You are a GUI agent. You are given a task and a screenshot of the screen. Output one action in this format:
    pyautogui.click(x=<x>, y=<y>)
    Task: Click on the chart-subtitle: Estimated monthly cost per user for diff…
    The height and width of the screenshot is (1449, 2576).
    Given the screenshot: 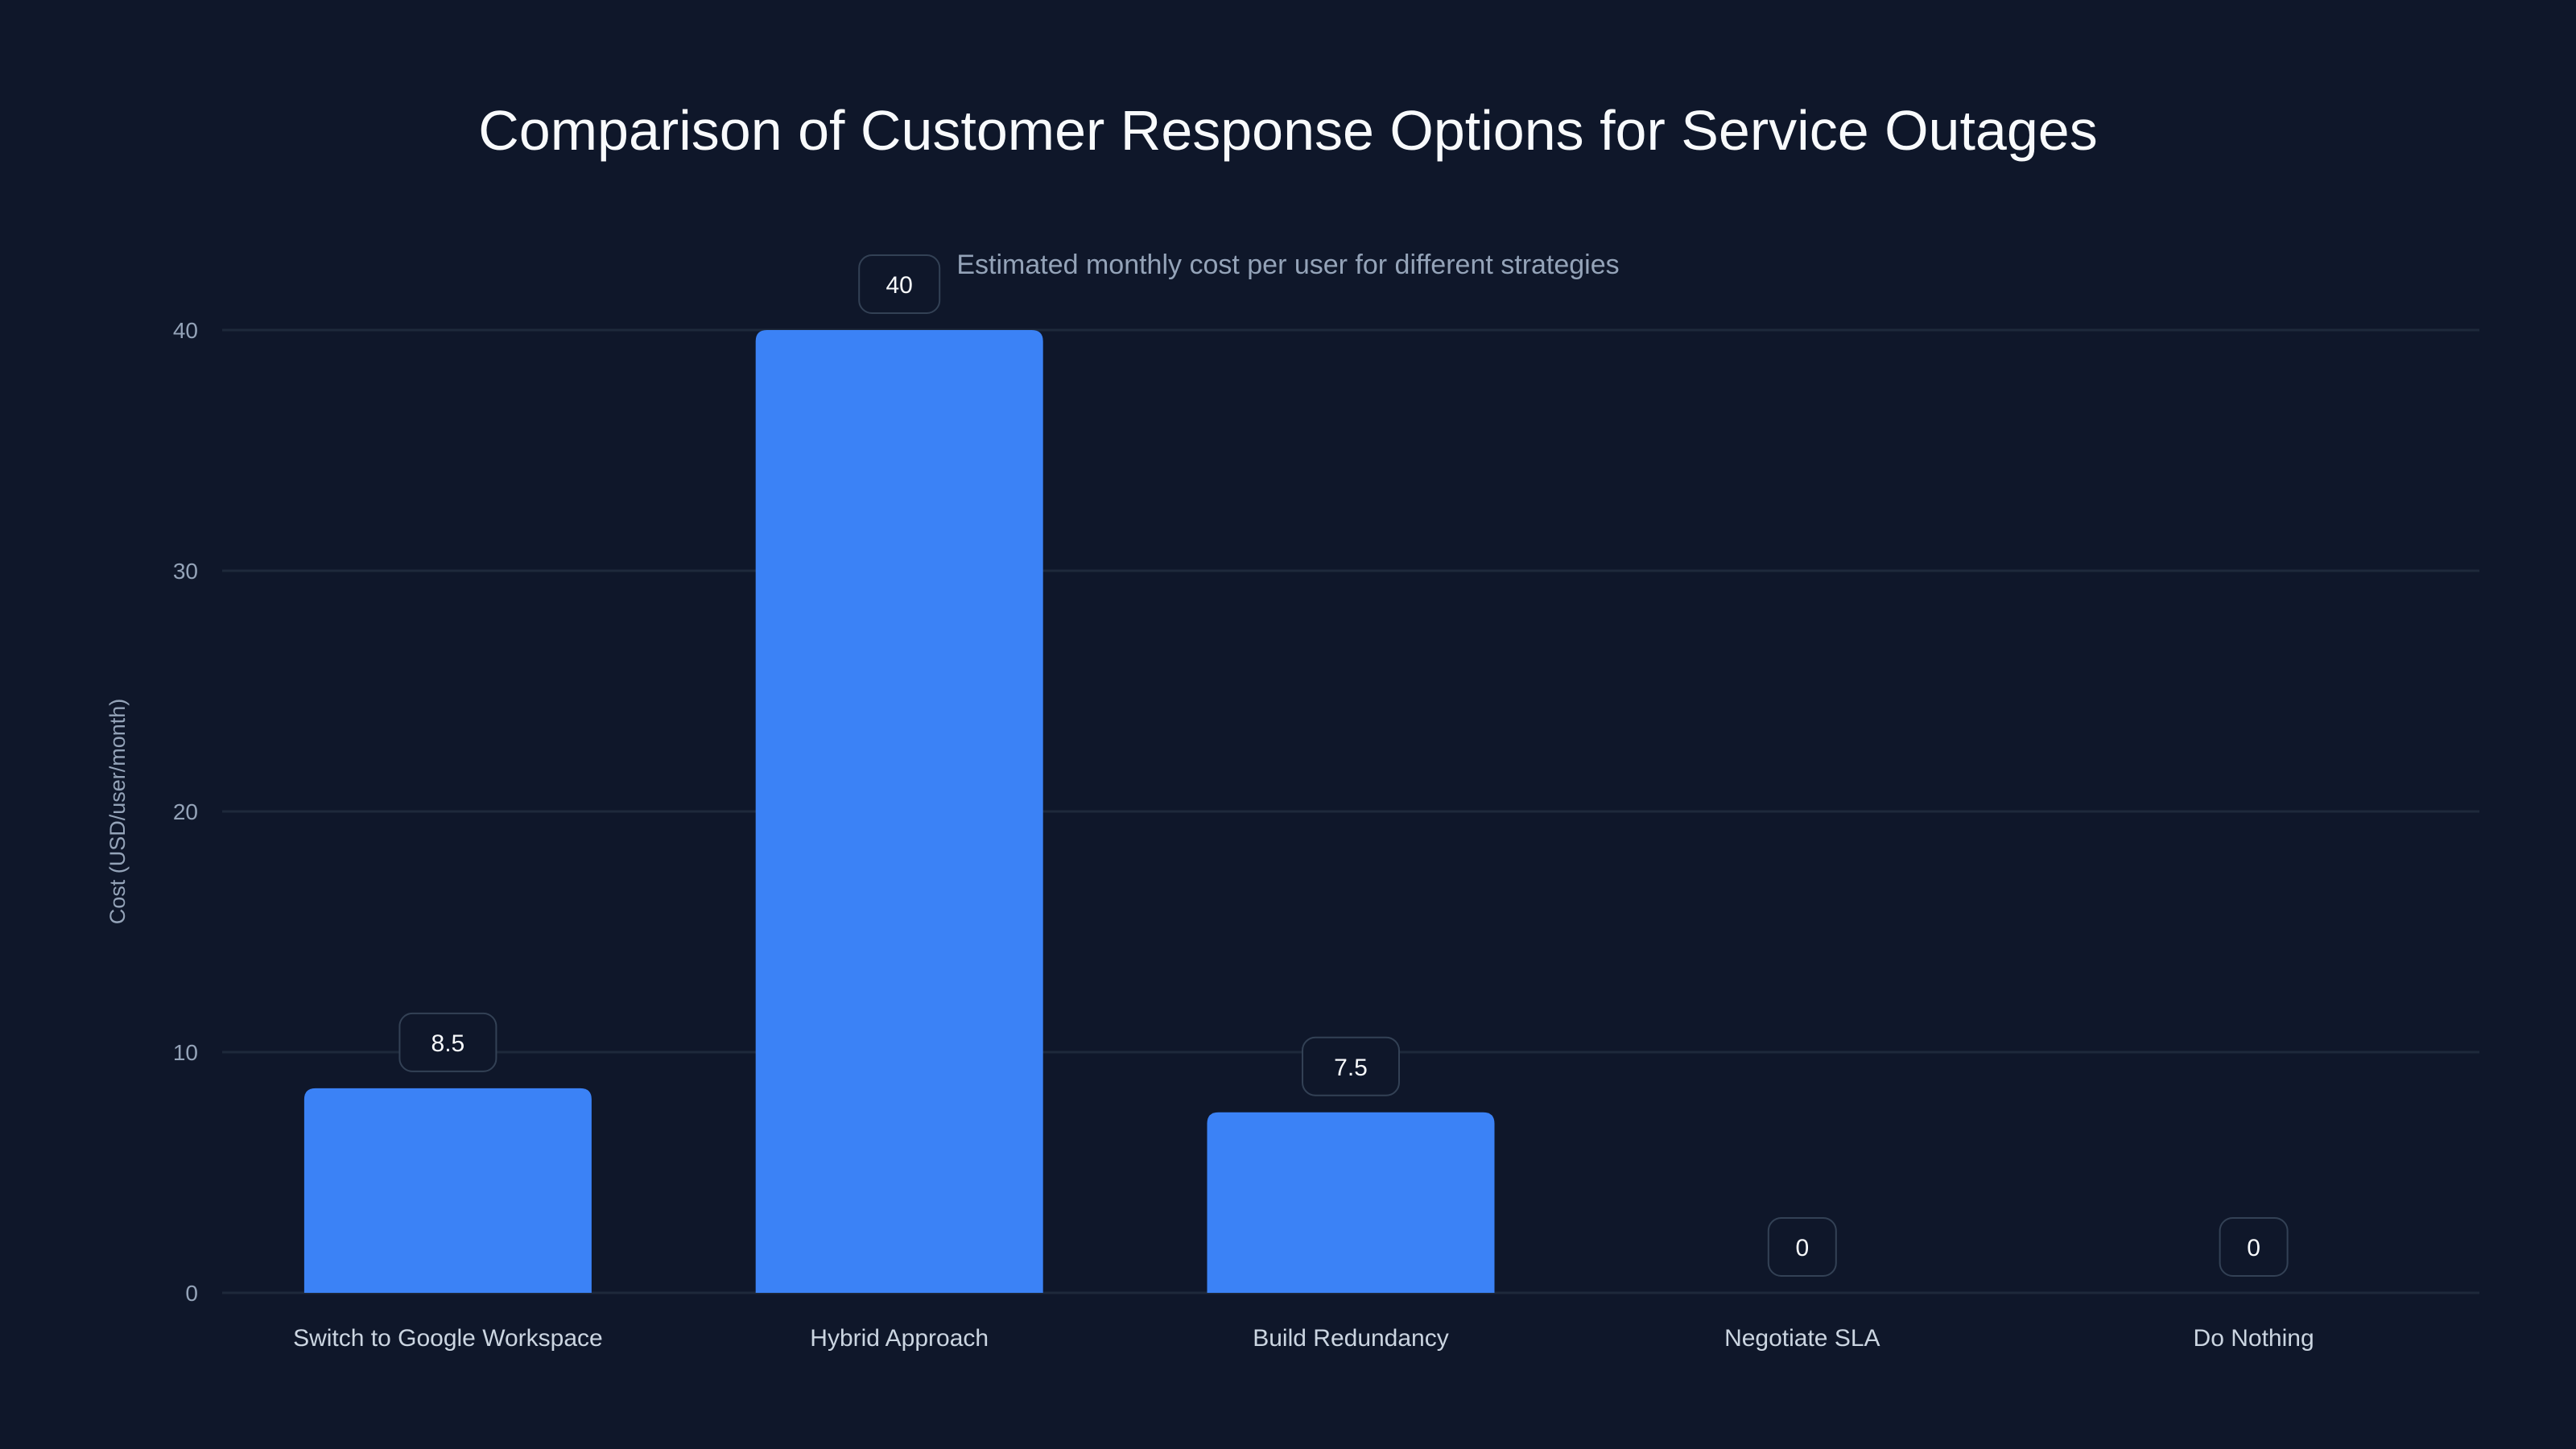 What is the action you would take?
    pyautogui.click(x=1287, y=265)
    